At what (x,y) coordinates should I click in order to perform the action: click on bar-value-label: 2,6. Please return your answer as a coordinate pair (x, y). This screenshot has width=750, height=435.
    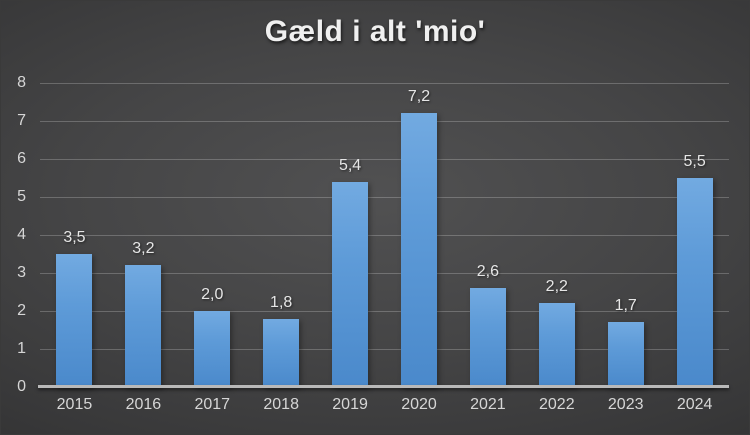
    Looking at the image, I should click on (488, 272).